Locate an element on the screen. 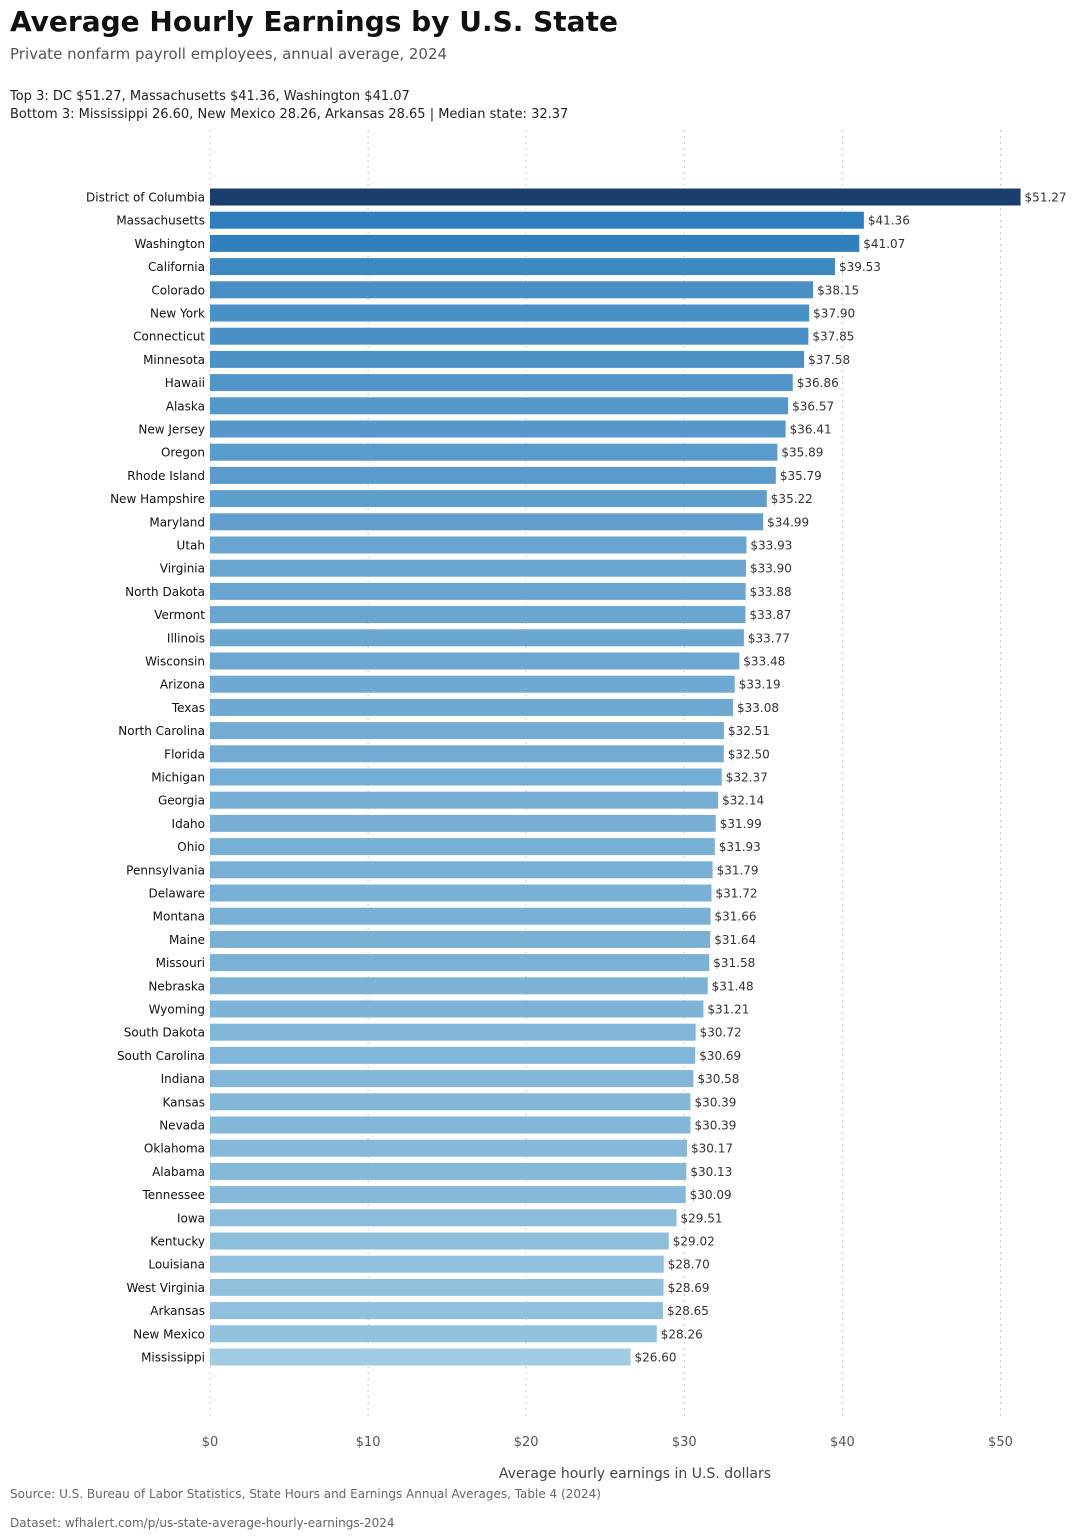 The height and width of the screenshot is (1539, 1076). x-tick-label: $20 is located at coordinates (526, 1442).